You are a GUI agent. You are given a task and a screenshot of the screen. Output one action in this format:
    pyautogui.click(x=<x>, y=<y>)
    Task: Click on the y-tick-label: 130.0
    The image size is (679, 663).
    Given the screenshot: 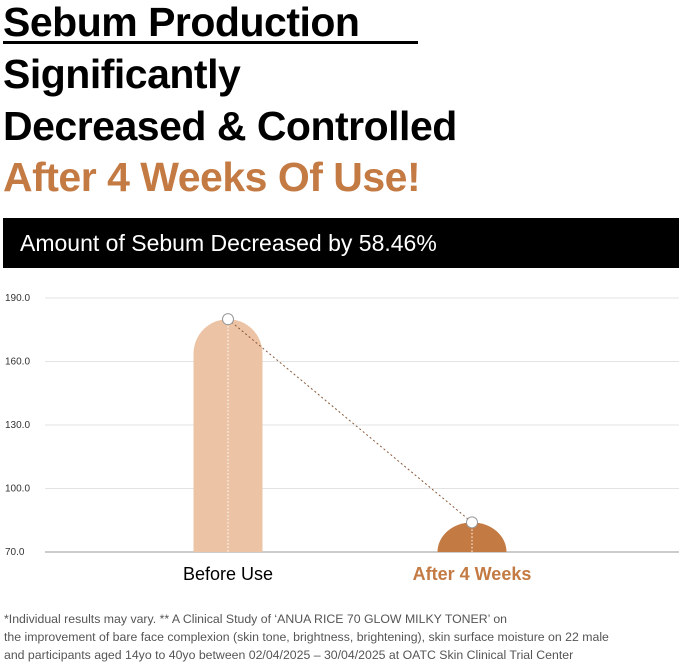 What is the action you would take?
    pyautogui.click(x=17, y=425)
    